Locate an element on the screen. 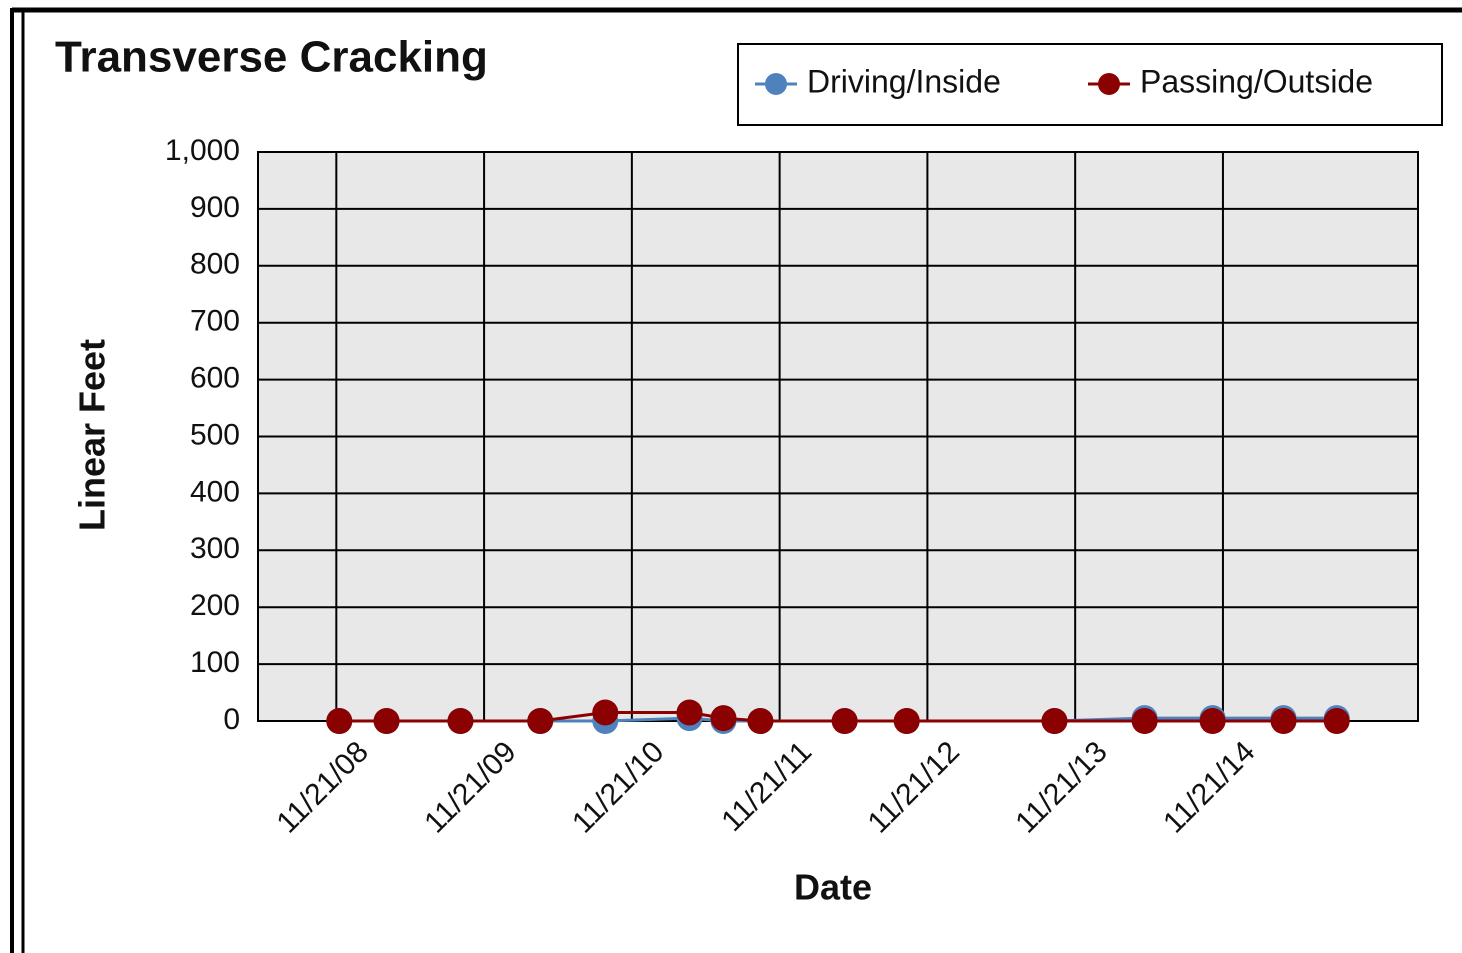  legend-label: Driving/Inside is located at coordinates (904, 81).